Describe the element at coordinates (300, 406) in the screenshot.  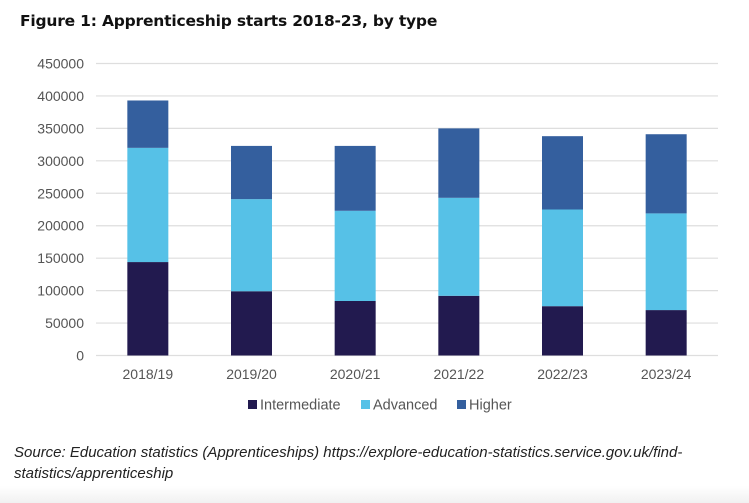
I see `legend-label-intermediate: Intermediate` at that location.